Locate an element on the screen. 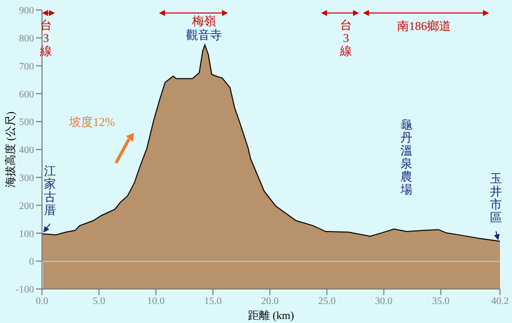 The width and height of the screenshot is (512, 323). x-tick-label: 20.0 is located at coordinates (270, 302).